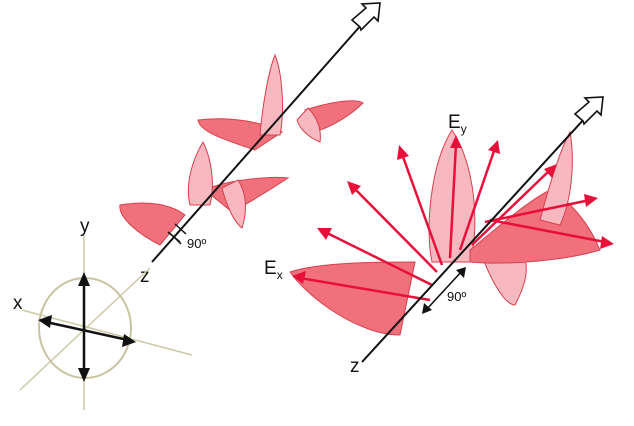 The height and width of the screenshot is (426, 634). Describe the element at coordinates (85, 226) in the screenshot. I see `axes-y-label: y` at that location.